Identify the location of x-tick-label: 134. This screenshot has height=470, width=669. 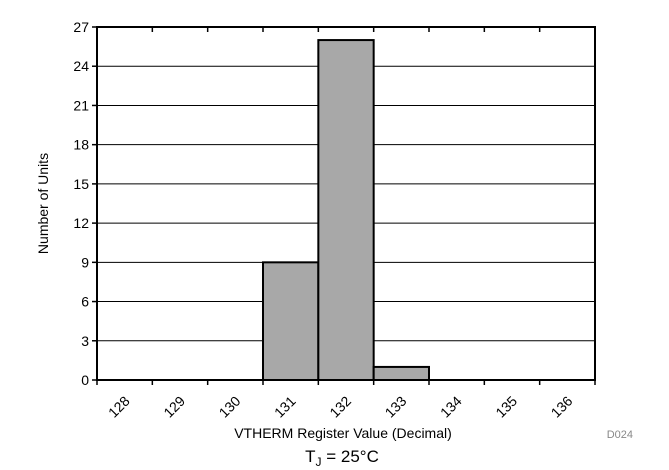
(451, 407).